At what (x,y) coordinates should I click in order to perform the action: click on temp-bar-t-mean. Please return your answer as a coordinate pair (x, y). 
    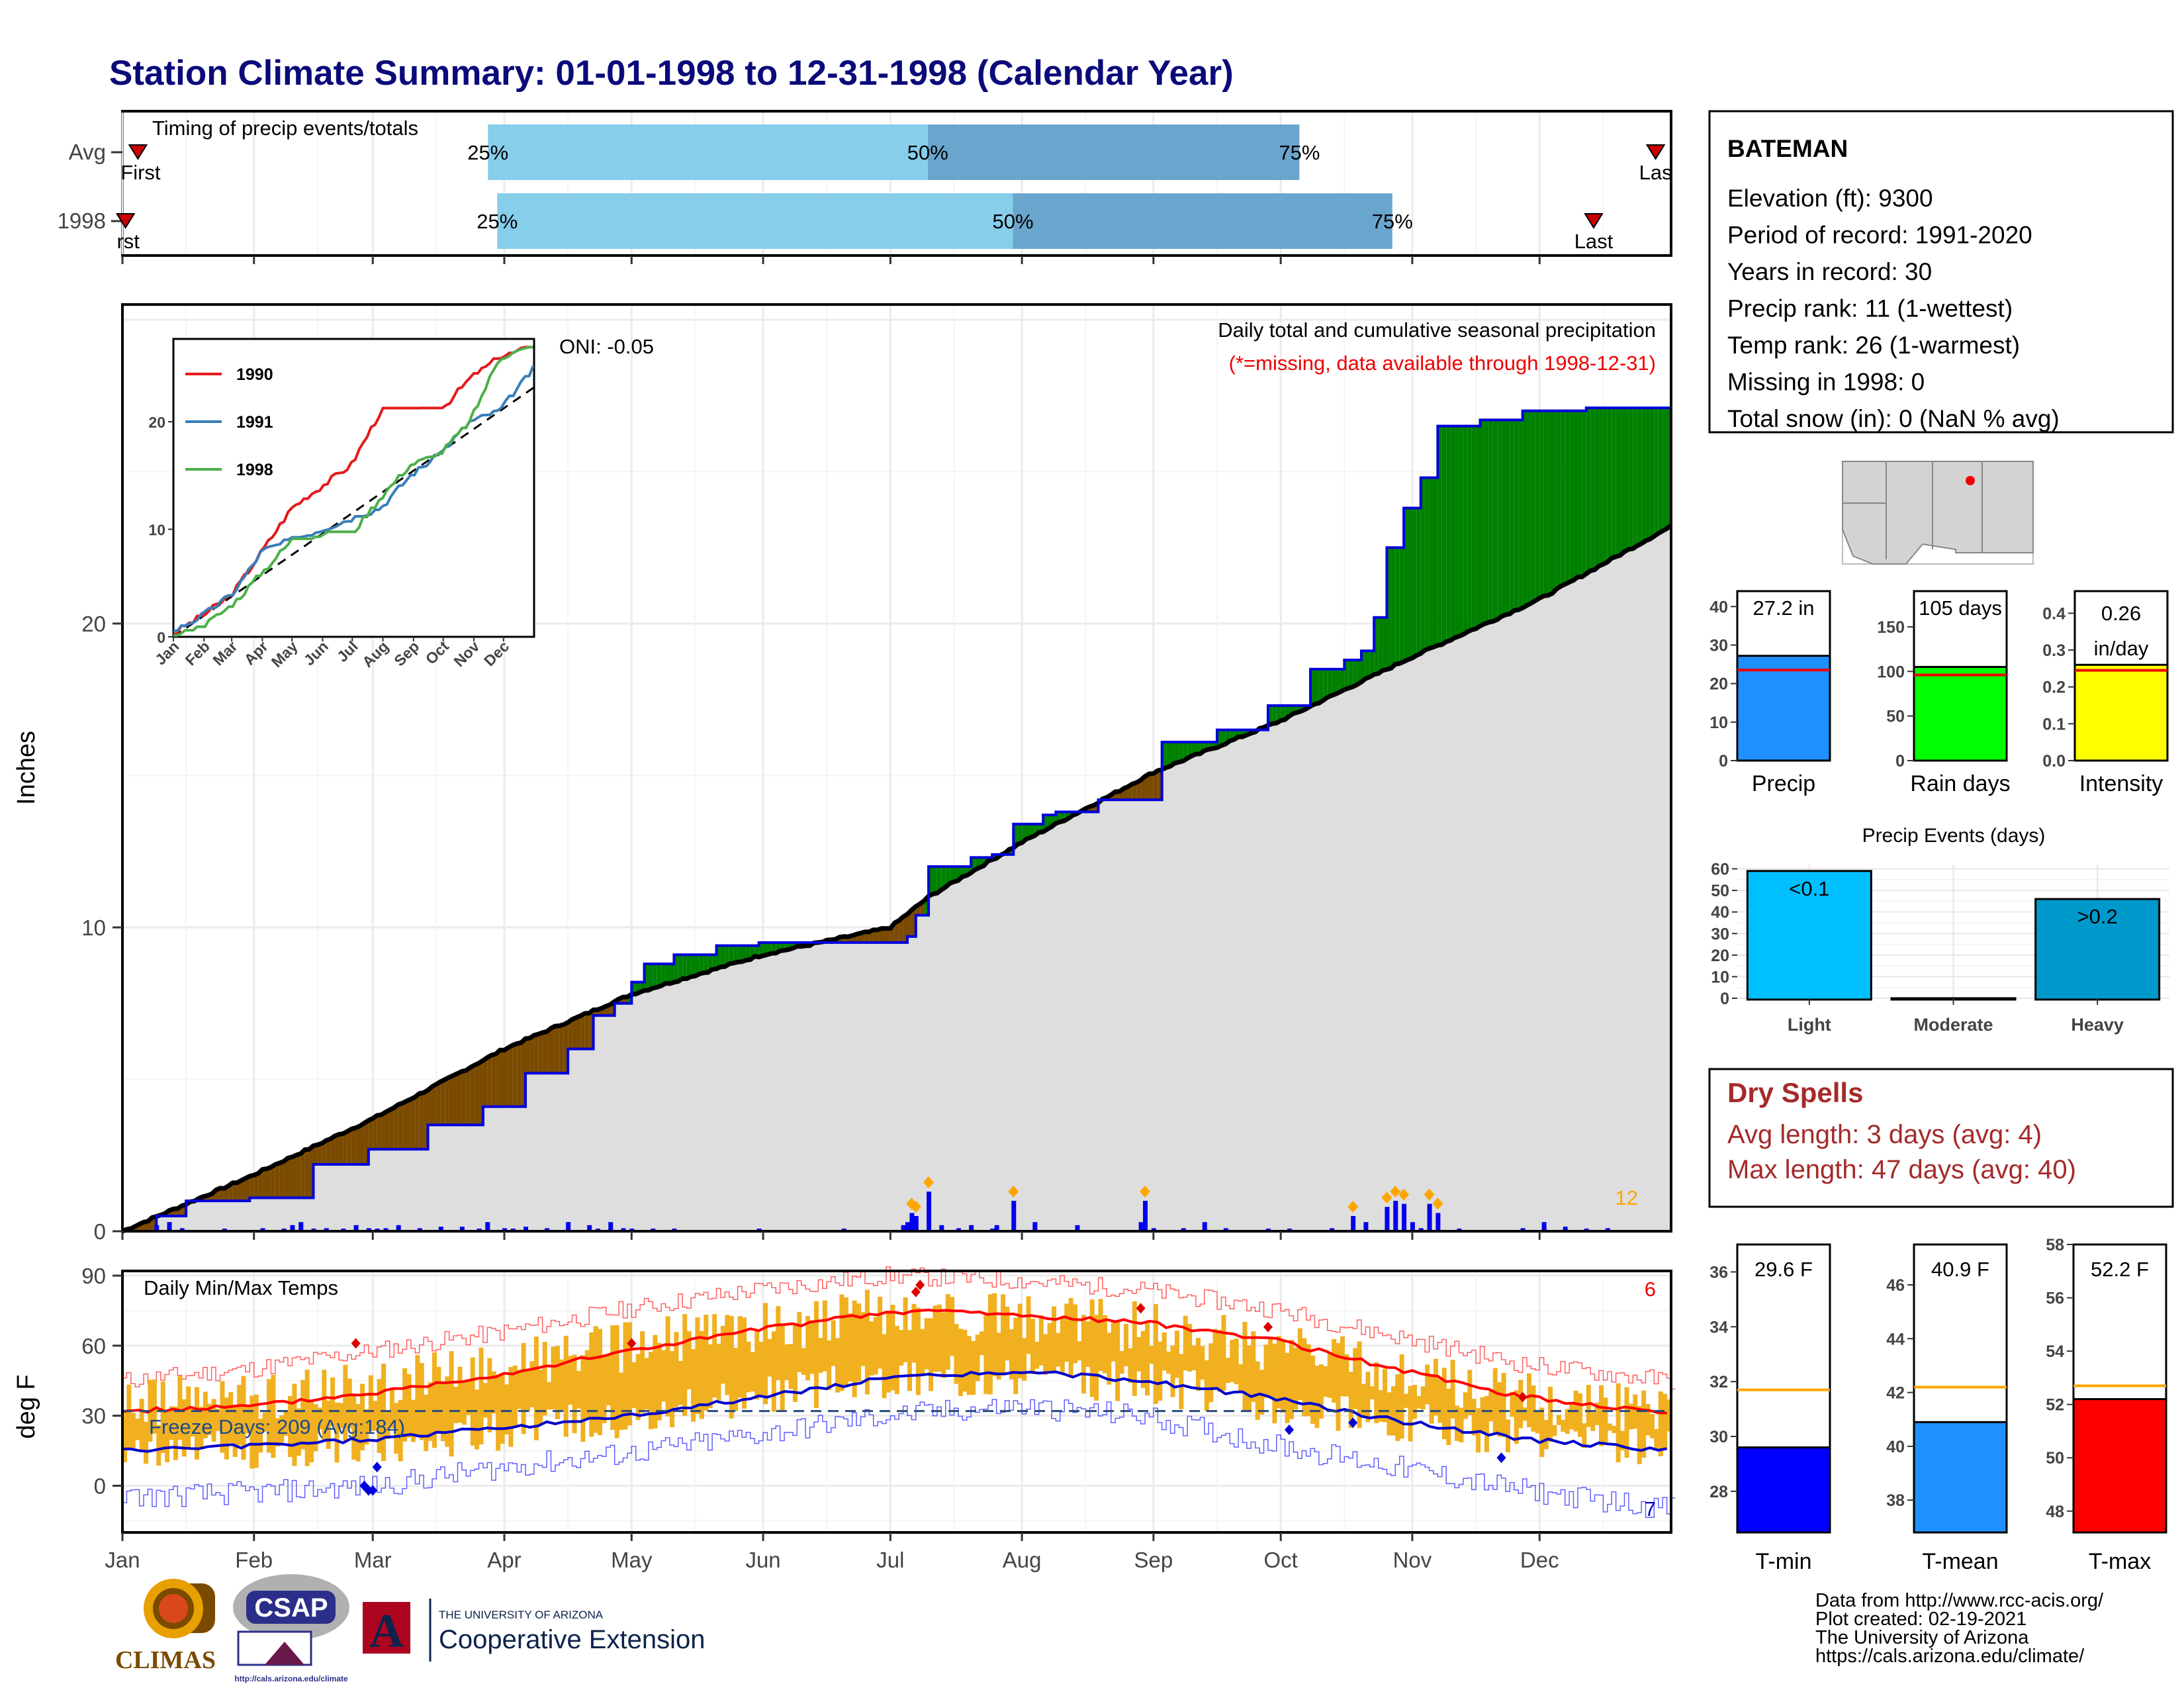
    Looking at the image, I should click on (1960, 1477).